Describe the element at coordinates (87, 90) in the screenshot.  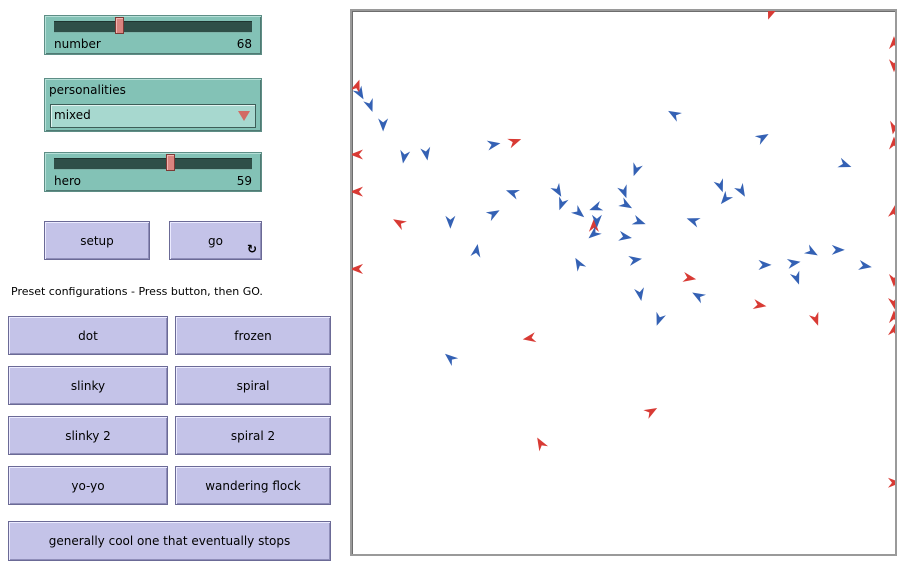
I see `personalities-label: personalities` at that location.